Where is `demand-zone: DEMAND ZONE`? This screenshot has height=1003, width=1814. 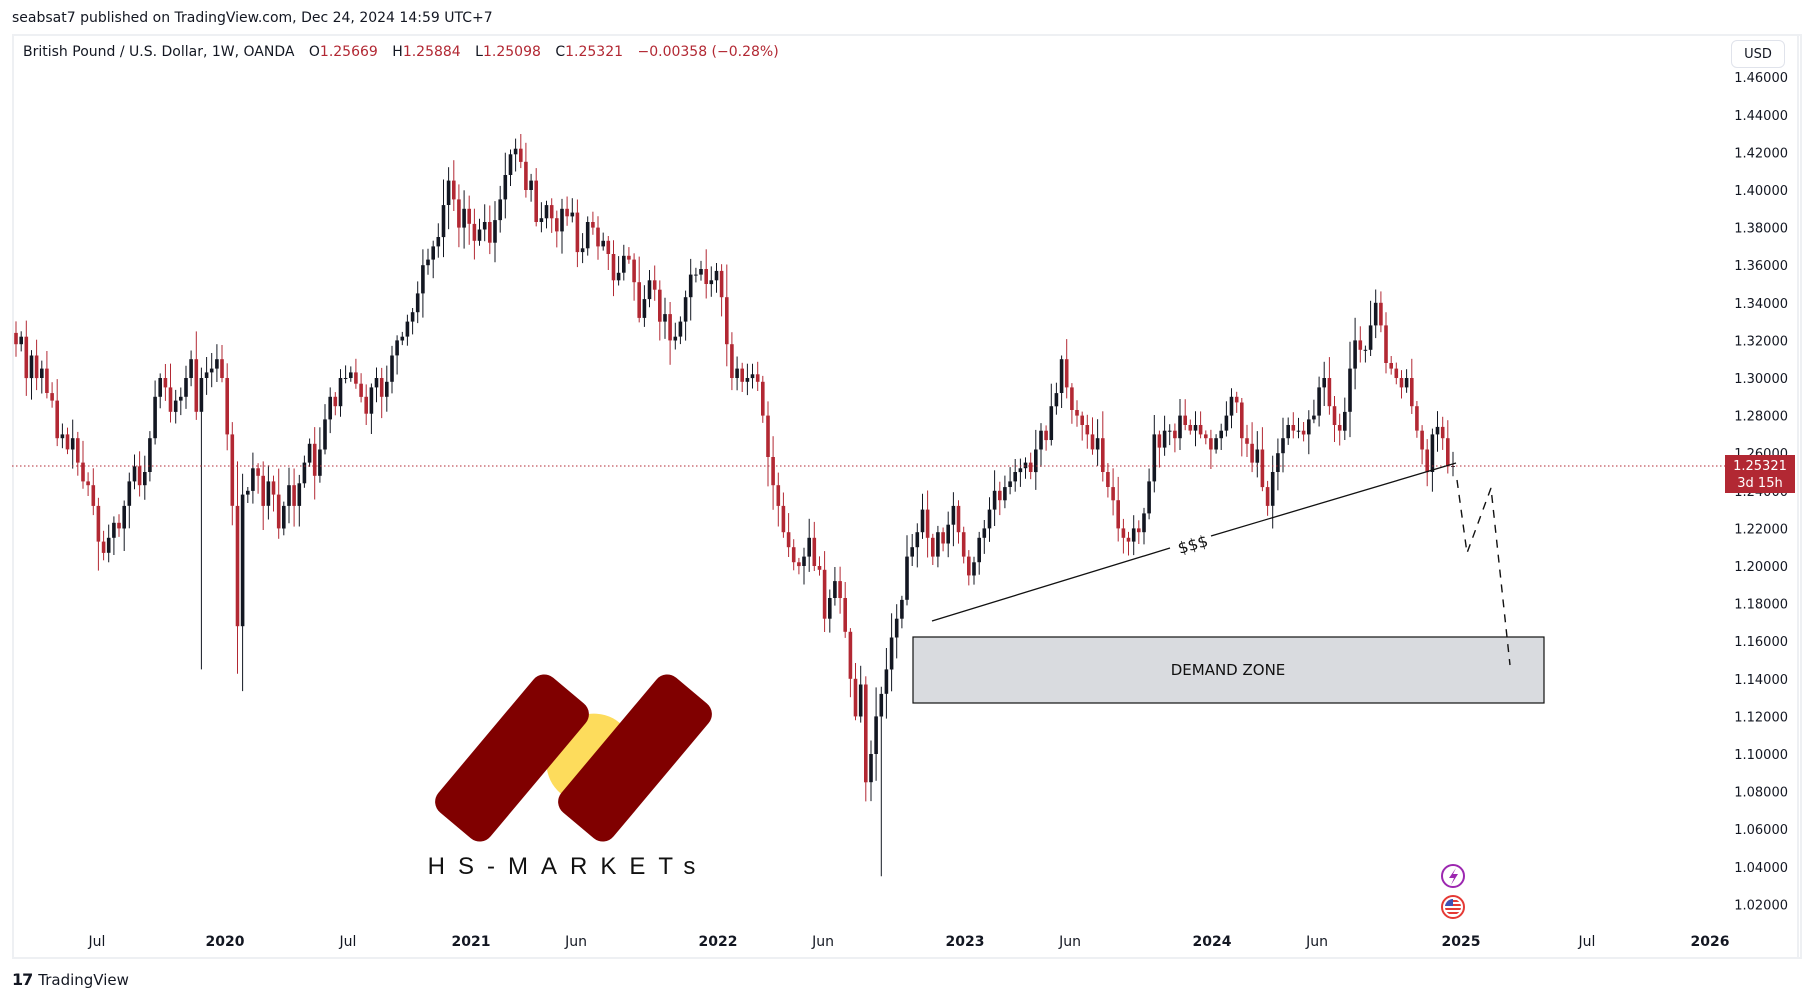
demand-zone: DEMAND ZONE is located at coordinates (1228, 670).